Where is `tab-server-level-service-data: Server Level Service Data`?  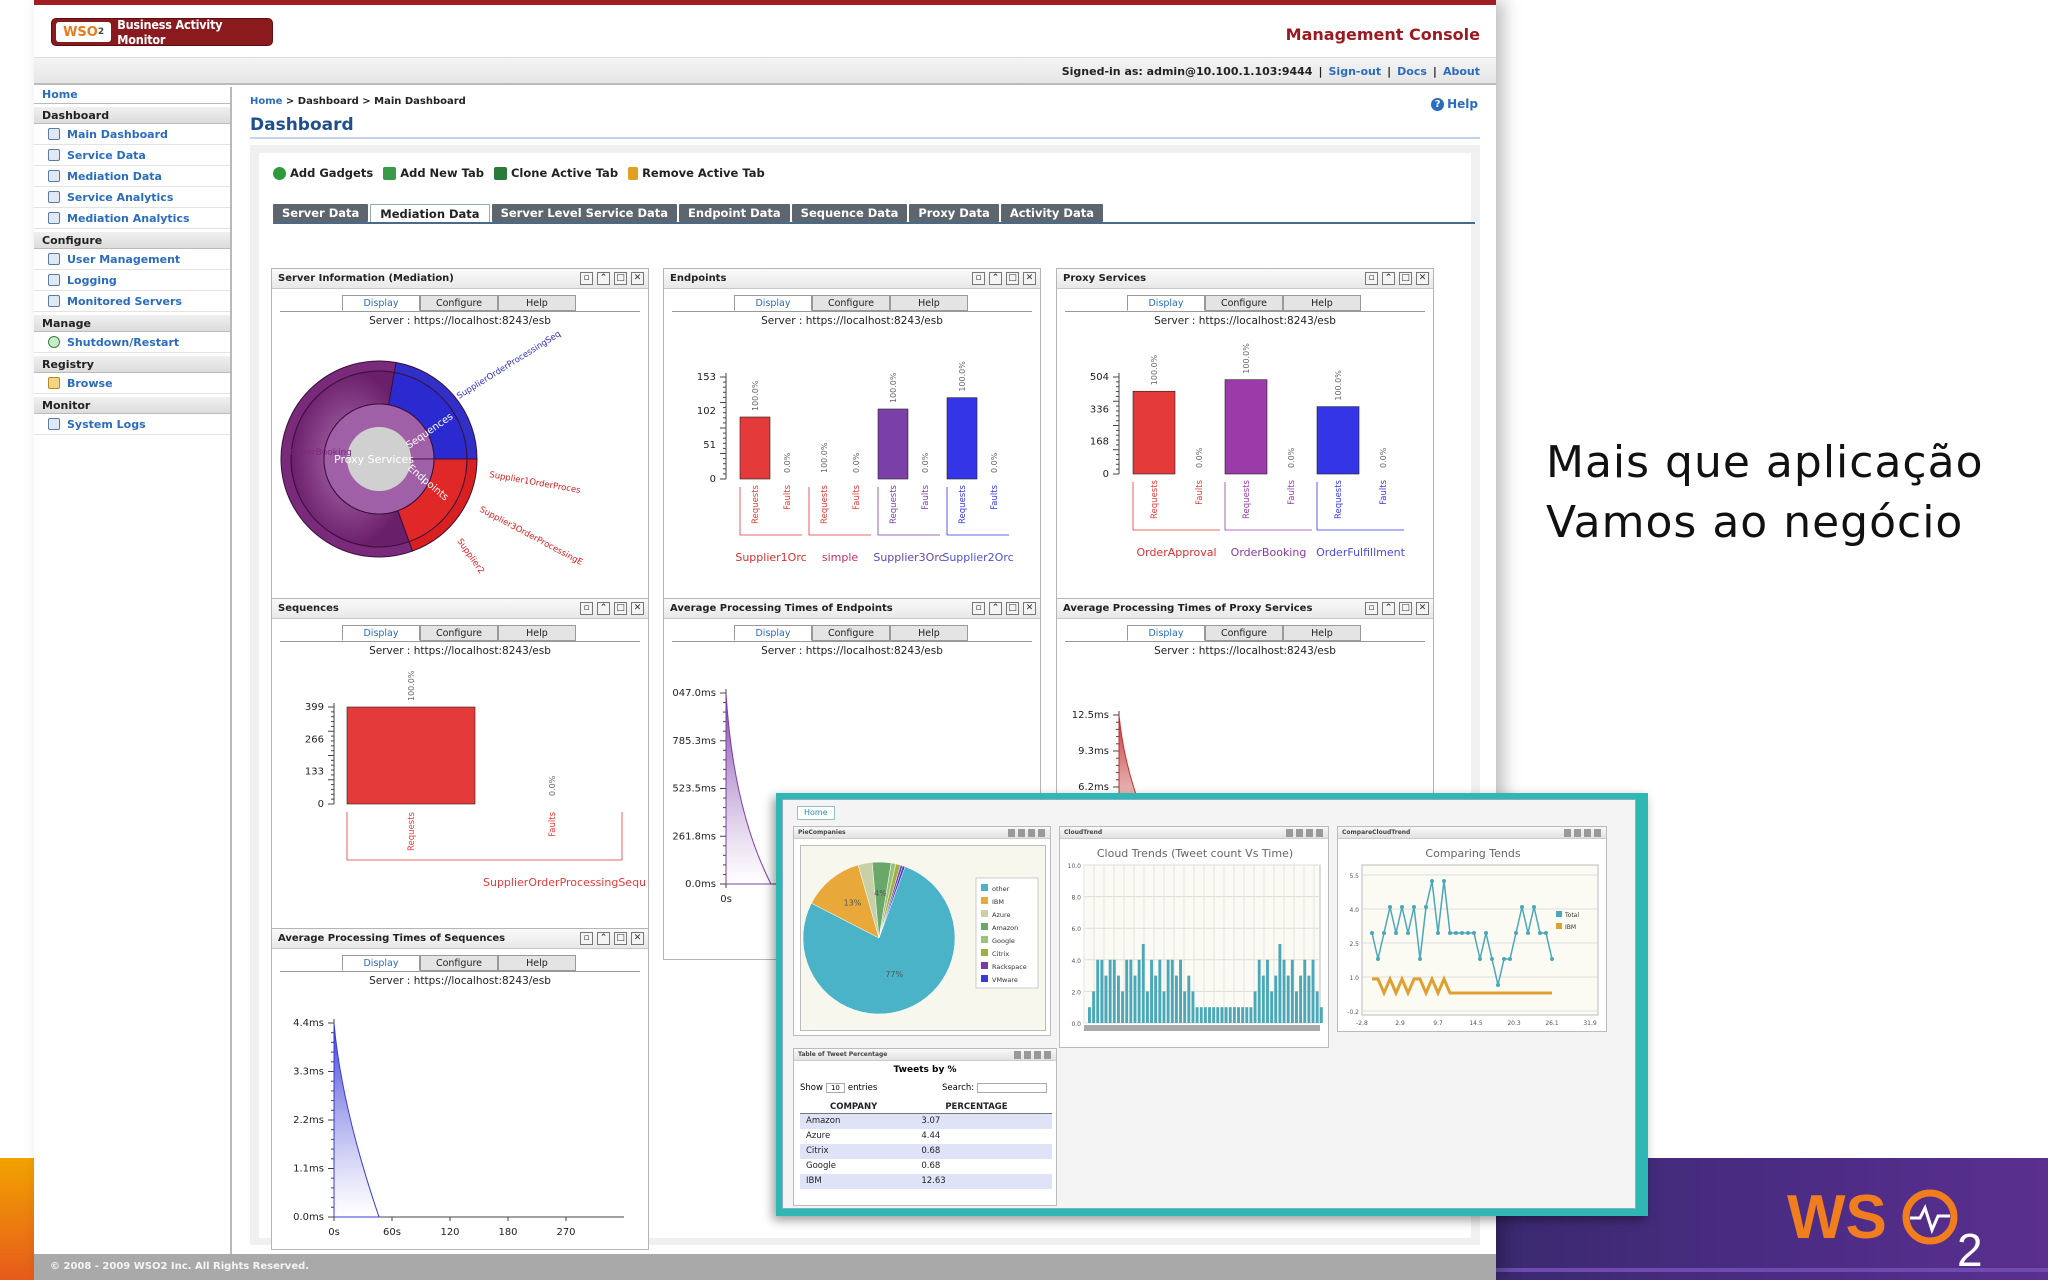 tab-server-level-service-data: Server Level Service Data is located at coordinates (584, 213).